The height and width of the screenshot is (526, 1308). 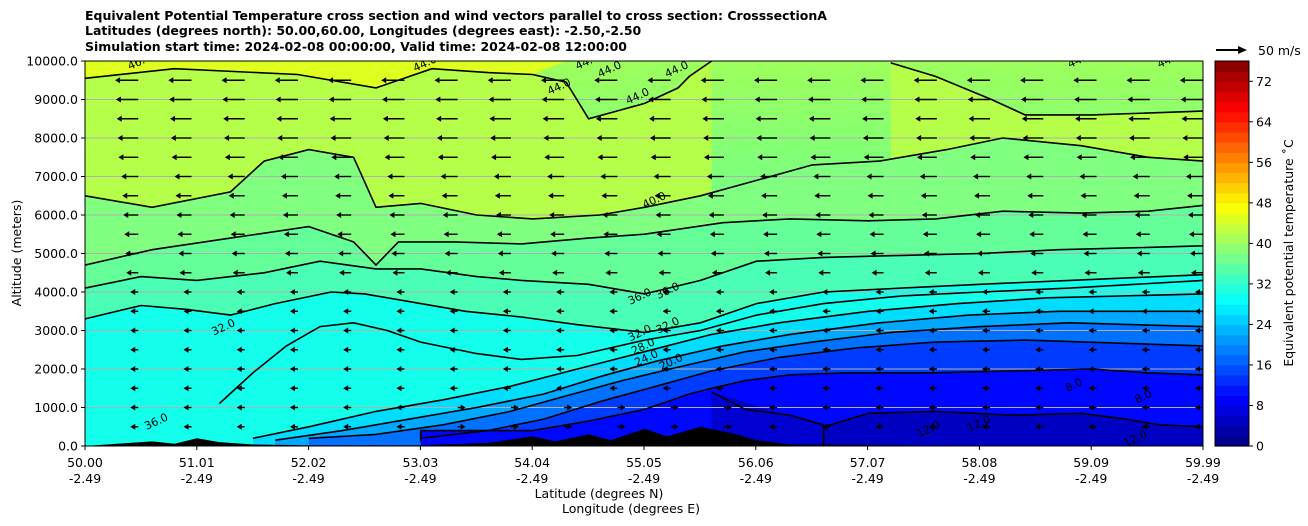 I want to click on colorbar: 0 8 16 24 32 40 48 56 64 72, so click(x=1243, y=257).